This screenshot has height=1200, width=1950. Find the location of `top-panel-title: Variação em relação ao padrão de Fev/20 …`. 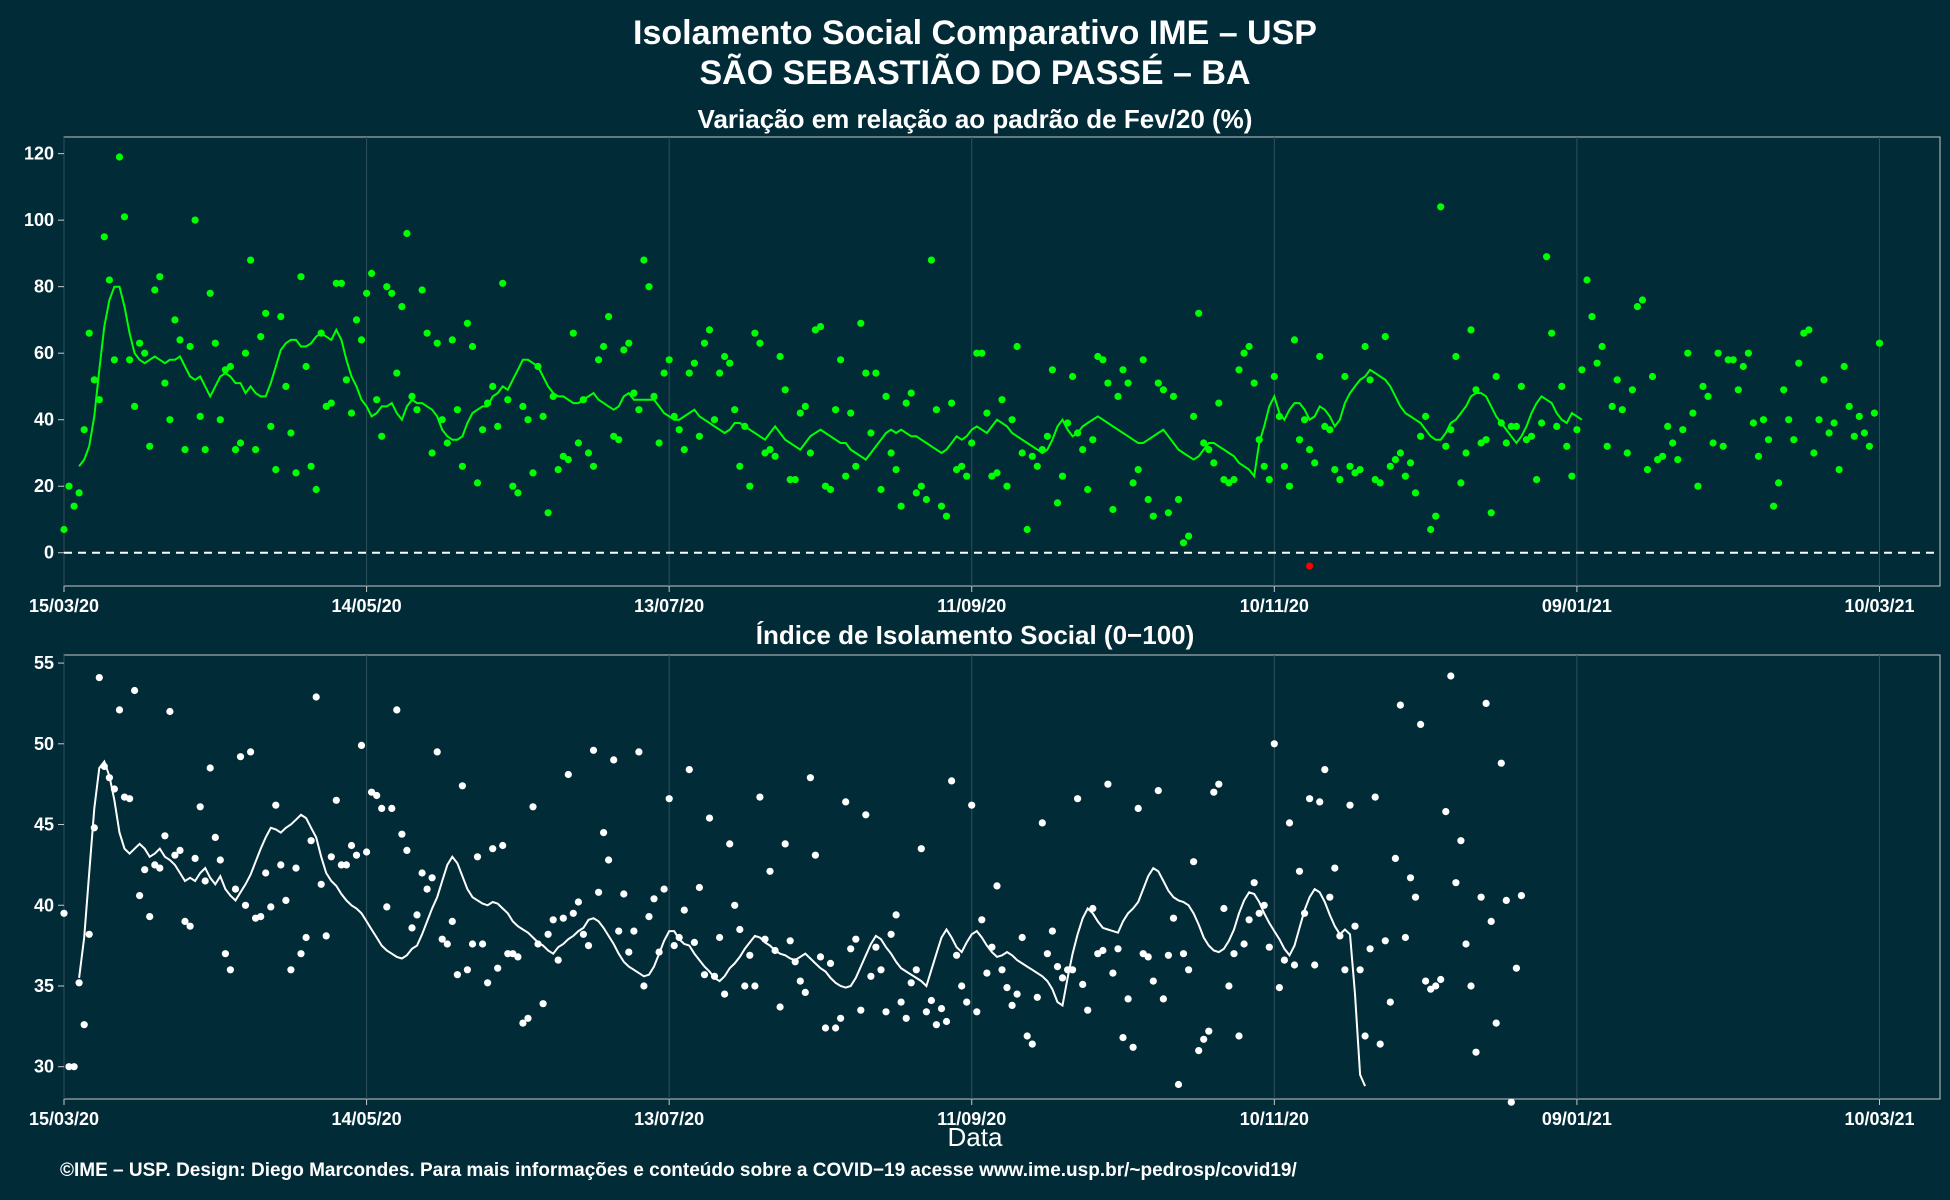

top-panel-title: Variação em relação ao padrão de Fev/20 … is located at coordinates (975, 119).